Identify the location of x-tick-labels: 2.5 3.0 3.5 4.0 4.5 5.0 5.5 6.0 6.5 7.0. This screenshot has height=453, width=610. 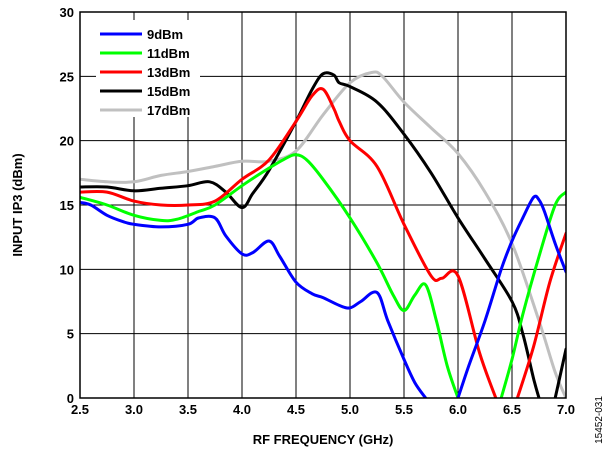
(323, 409).